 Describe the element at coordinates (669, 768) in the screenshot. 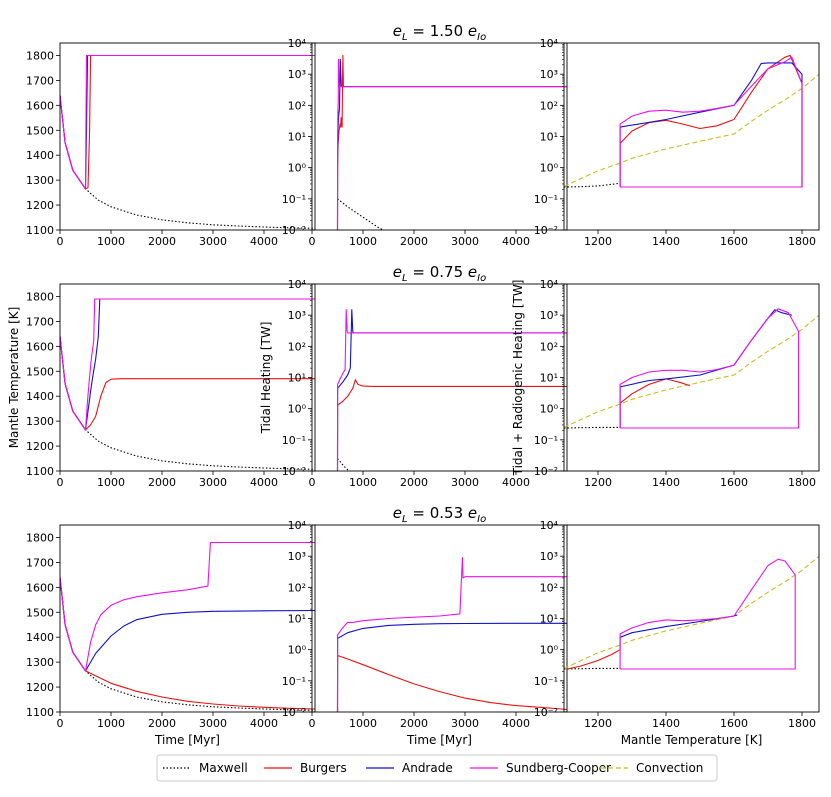

I see `legend-label: Convection` at that location.